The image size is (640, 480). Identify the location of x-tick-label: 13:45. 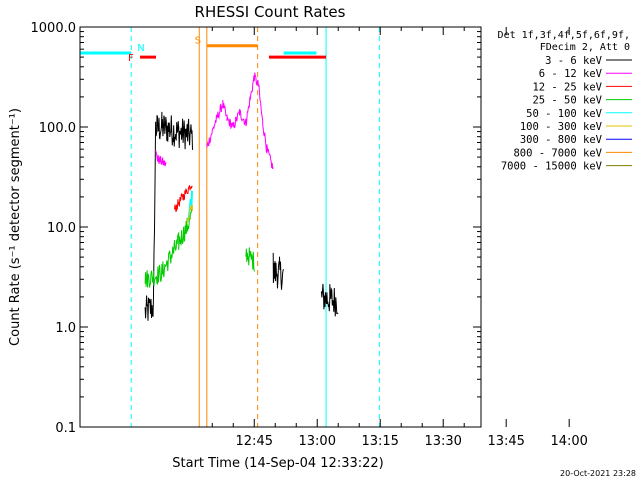
(505, 441).